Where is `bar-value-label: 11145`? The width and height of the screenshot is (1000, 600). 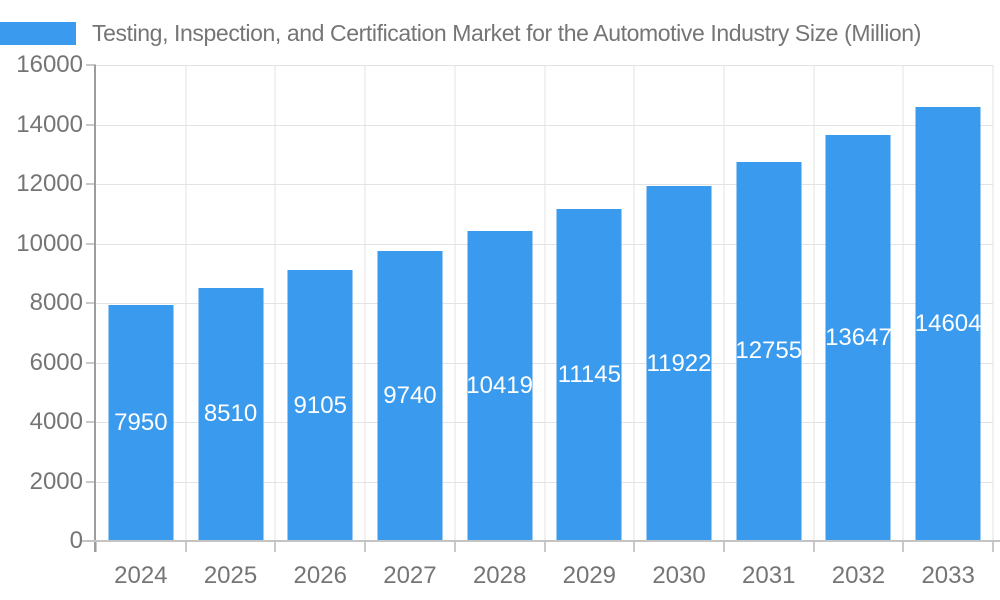 bar-value-label: 11145 is located at coordinates (589, 375).